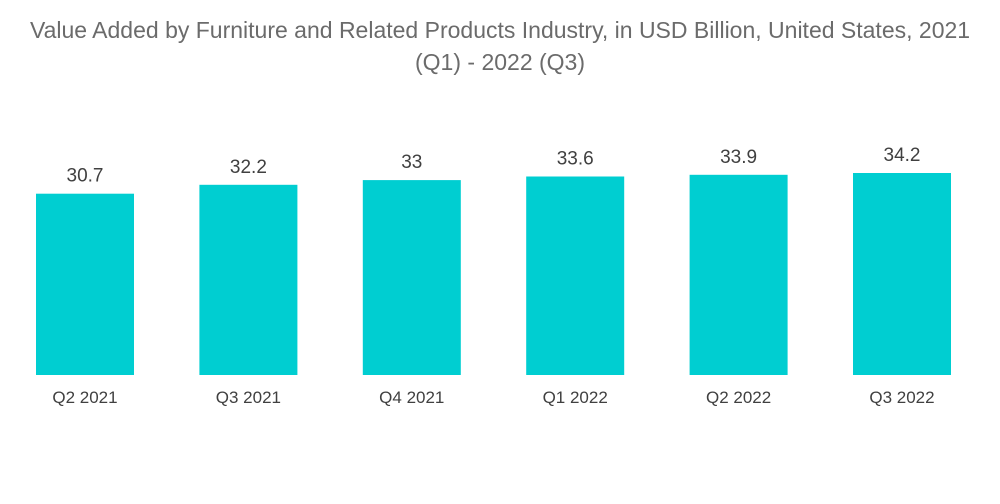 This screenshot has height=504, width=1000. I want to click on x-tick-label: Q3 2021, so click(248, 397).